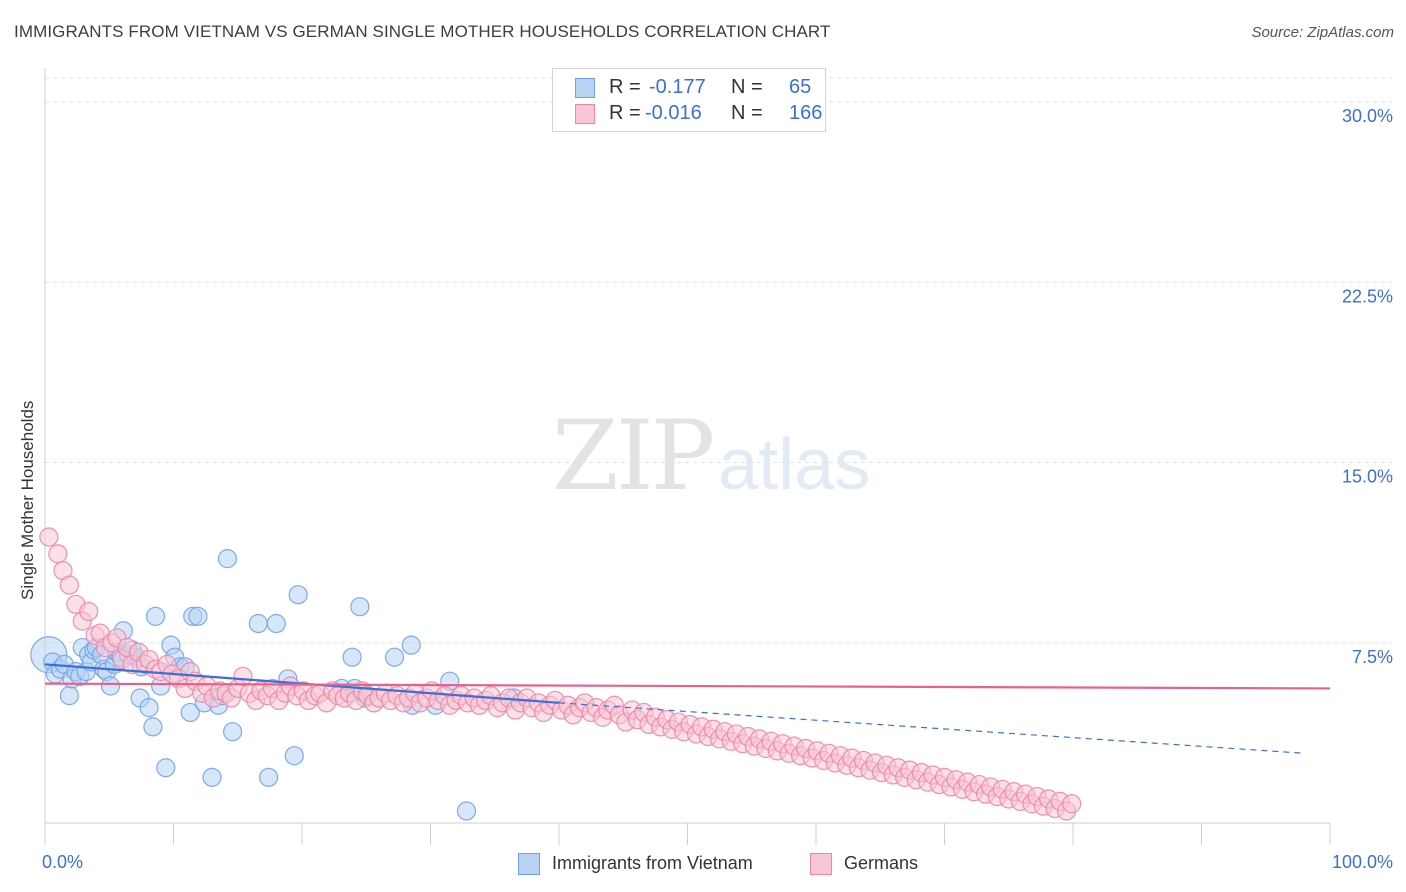  I want to click on source-label: Source: ZipAtlas.com, so click(1322, 32).